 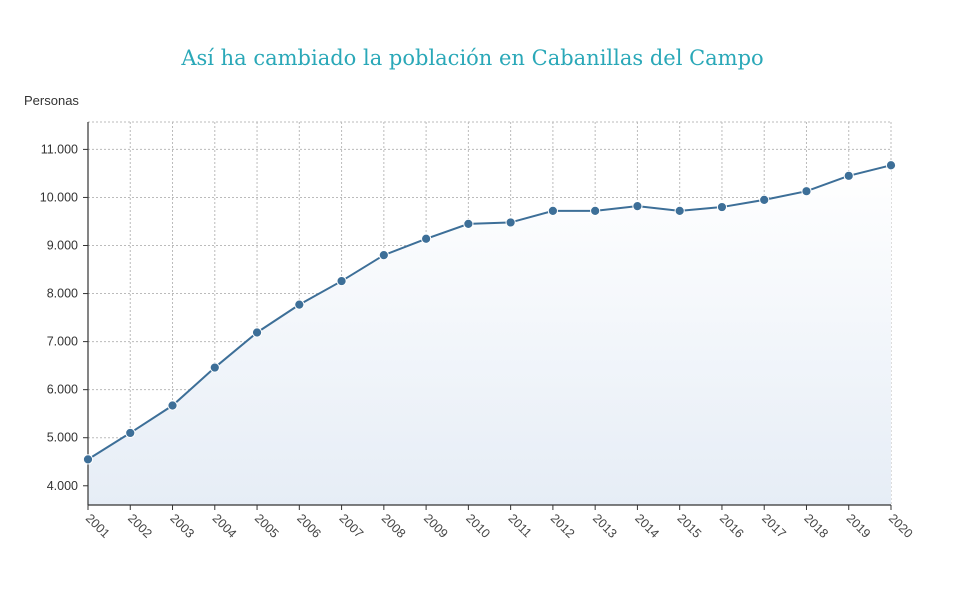 I want to click on x-tick-label: 2014, so click(x=647, y=526).